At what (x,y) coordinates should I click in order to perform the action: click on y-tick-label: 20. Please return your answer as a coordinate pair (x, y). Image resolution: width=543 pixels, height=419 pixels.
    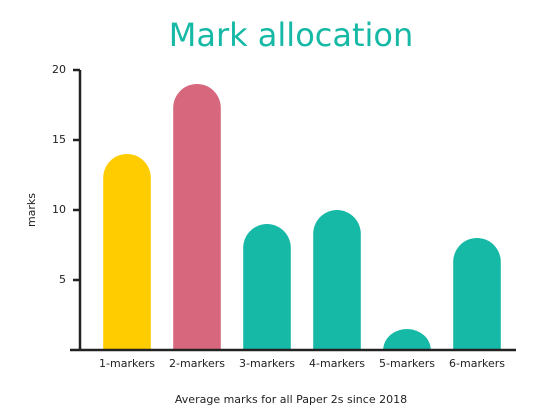
    Looking at the image, I should click on (59, 69).